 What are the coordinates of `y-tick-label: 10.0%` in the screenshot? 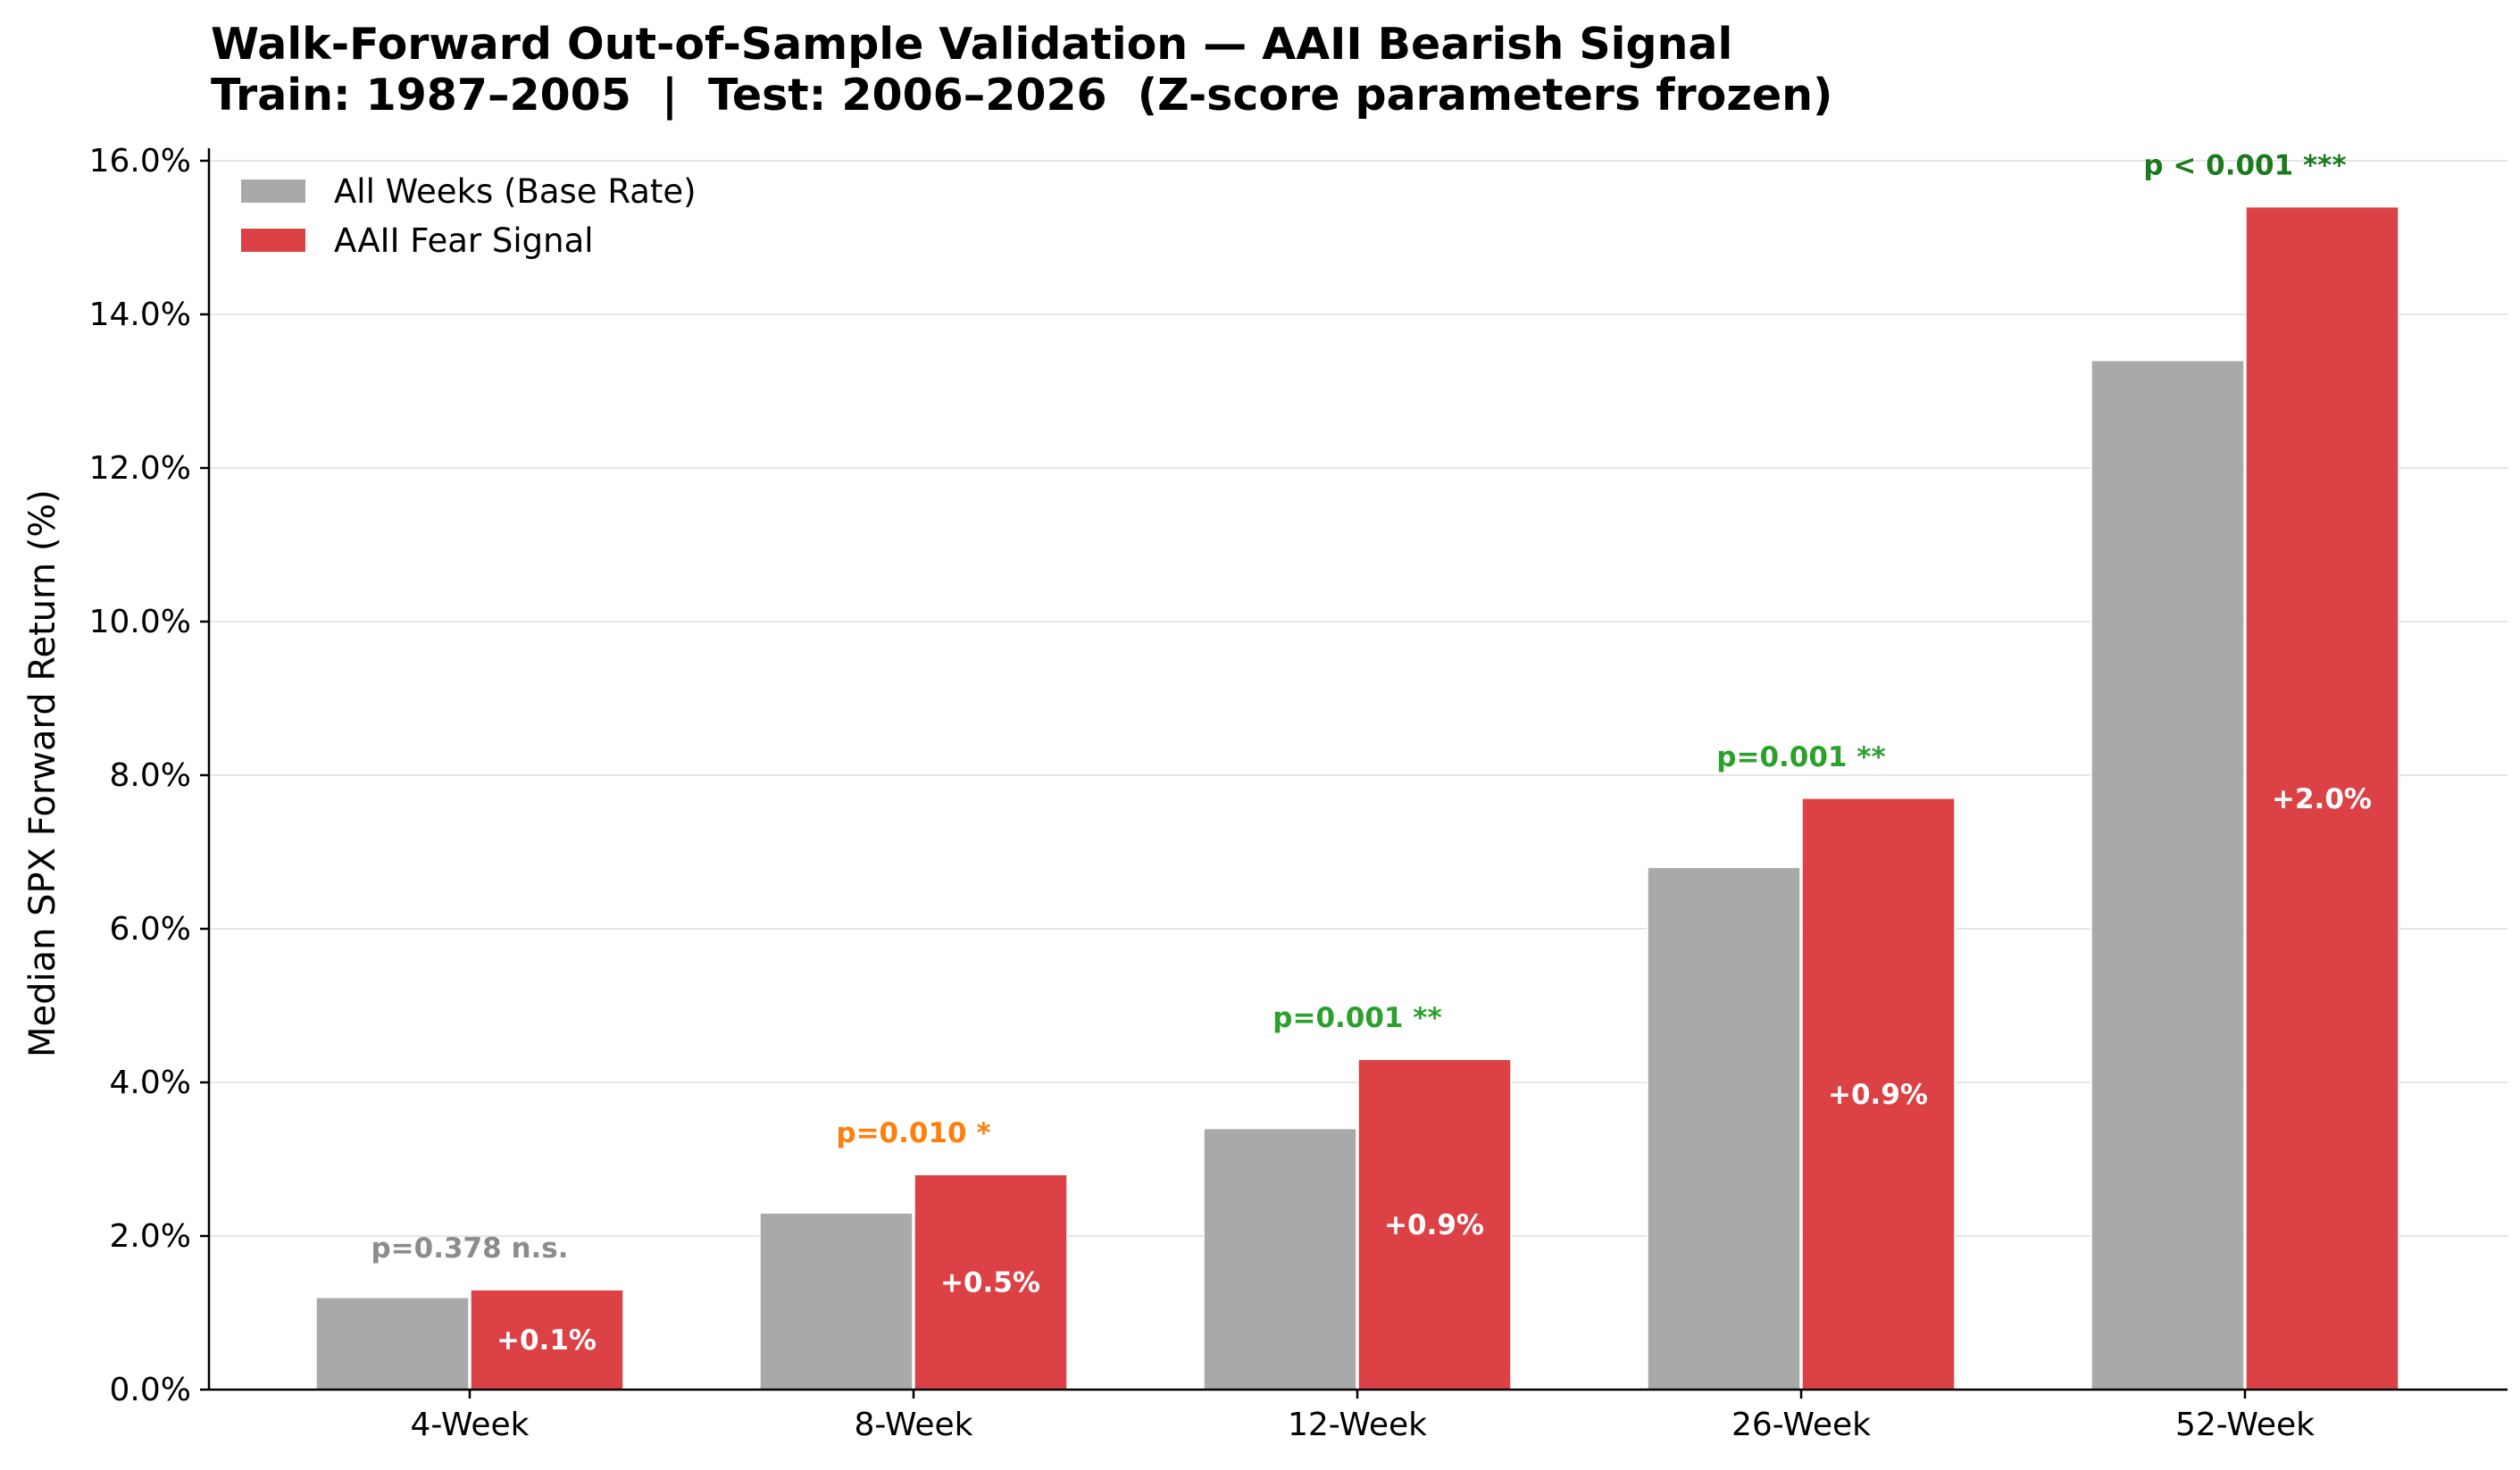 It's located at (140, 622).